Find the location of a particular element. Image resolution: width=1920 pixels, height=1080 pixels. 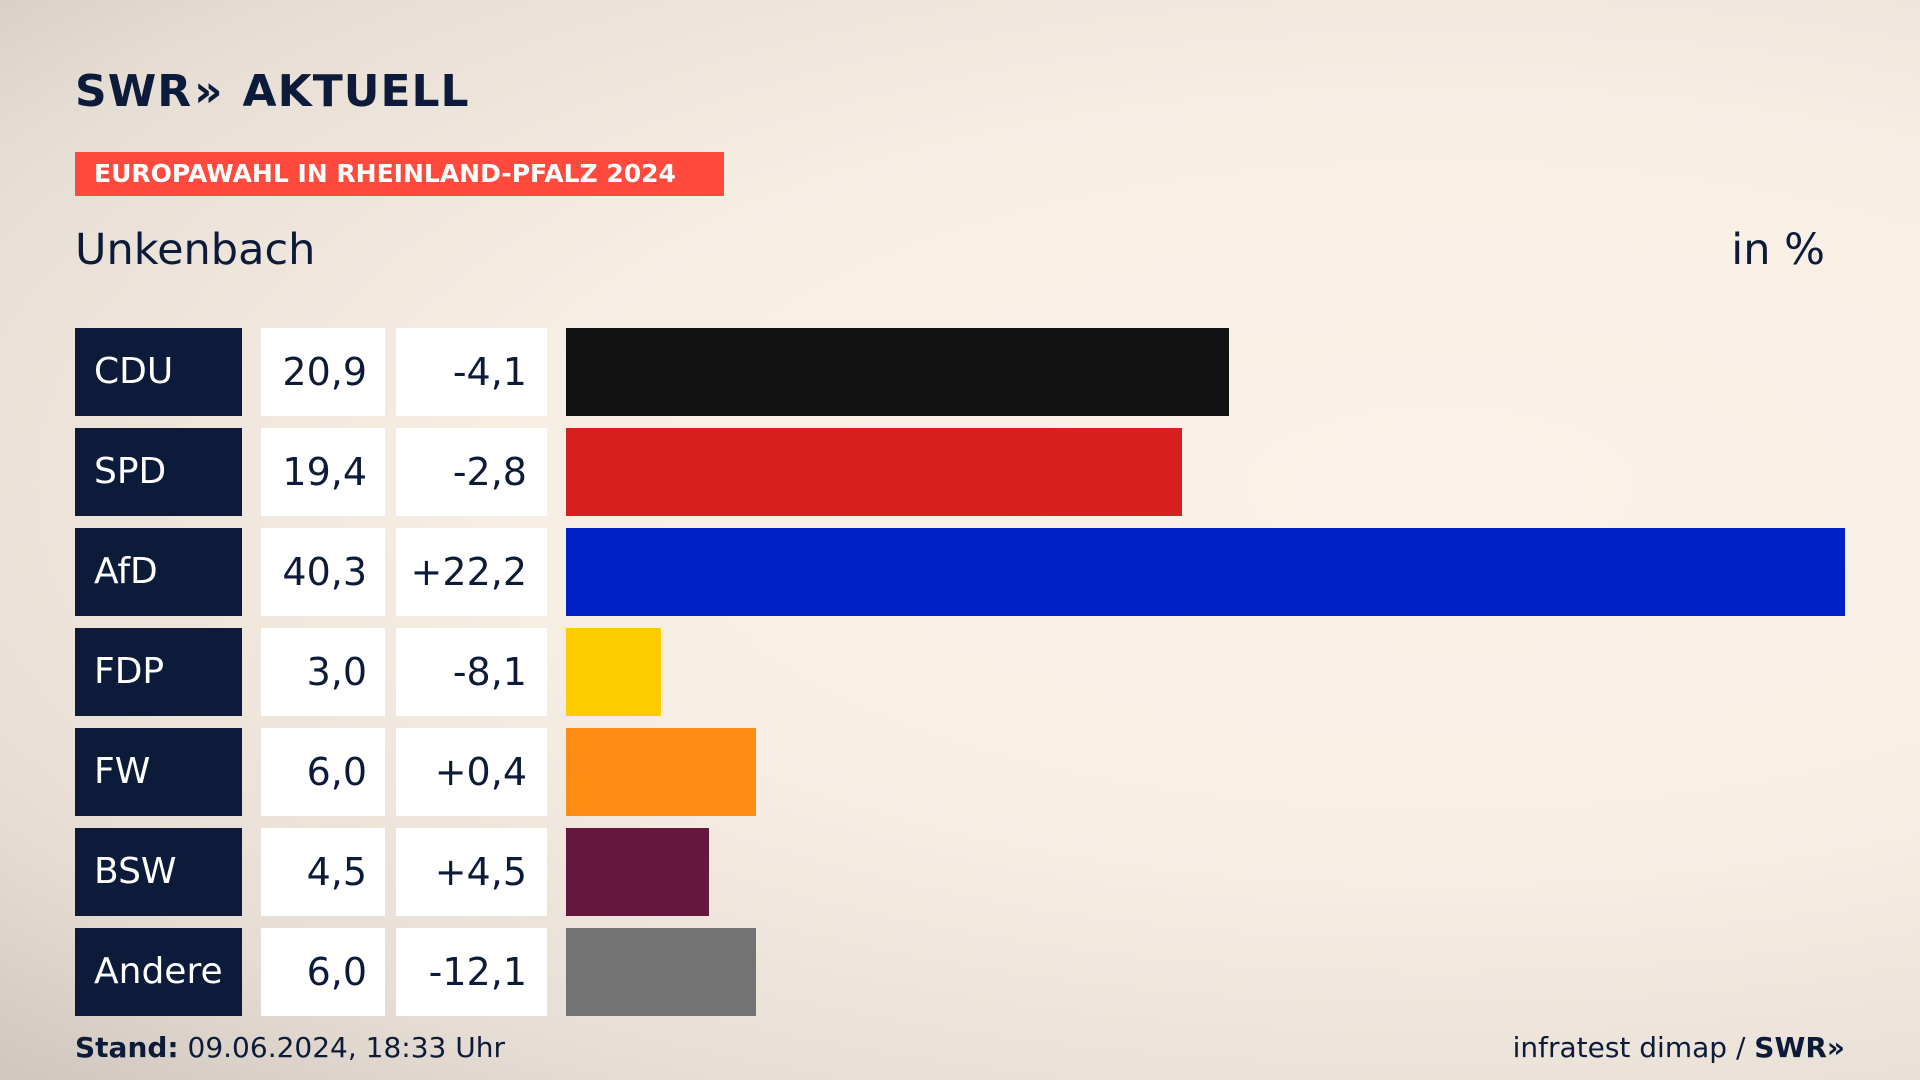

bar-fw is located at coordinates (661, 772).